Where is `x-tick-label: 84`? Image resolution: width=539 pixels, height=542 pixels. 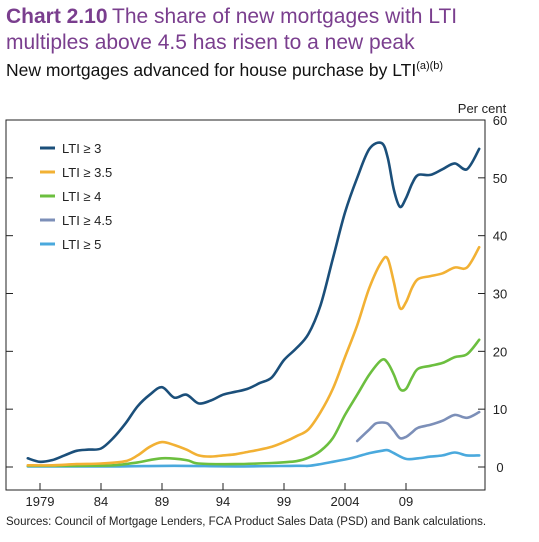 x-tick-label: 84 is located at coordinates (101, 501).